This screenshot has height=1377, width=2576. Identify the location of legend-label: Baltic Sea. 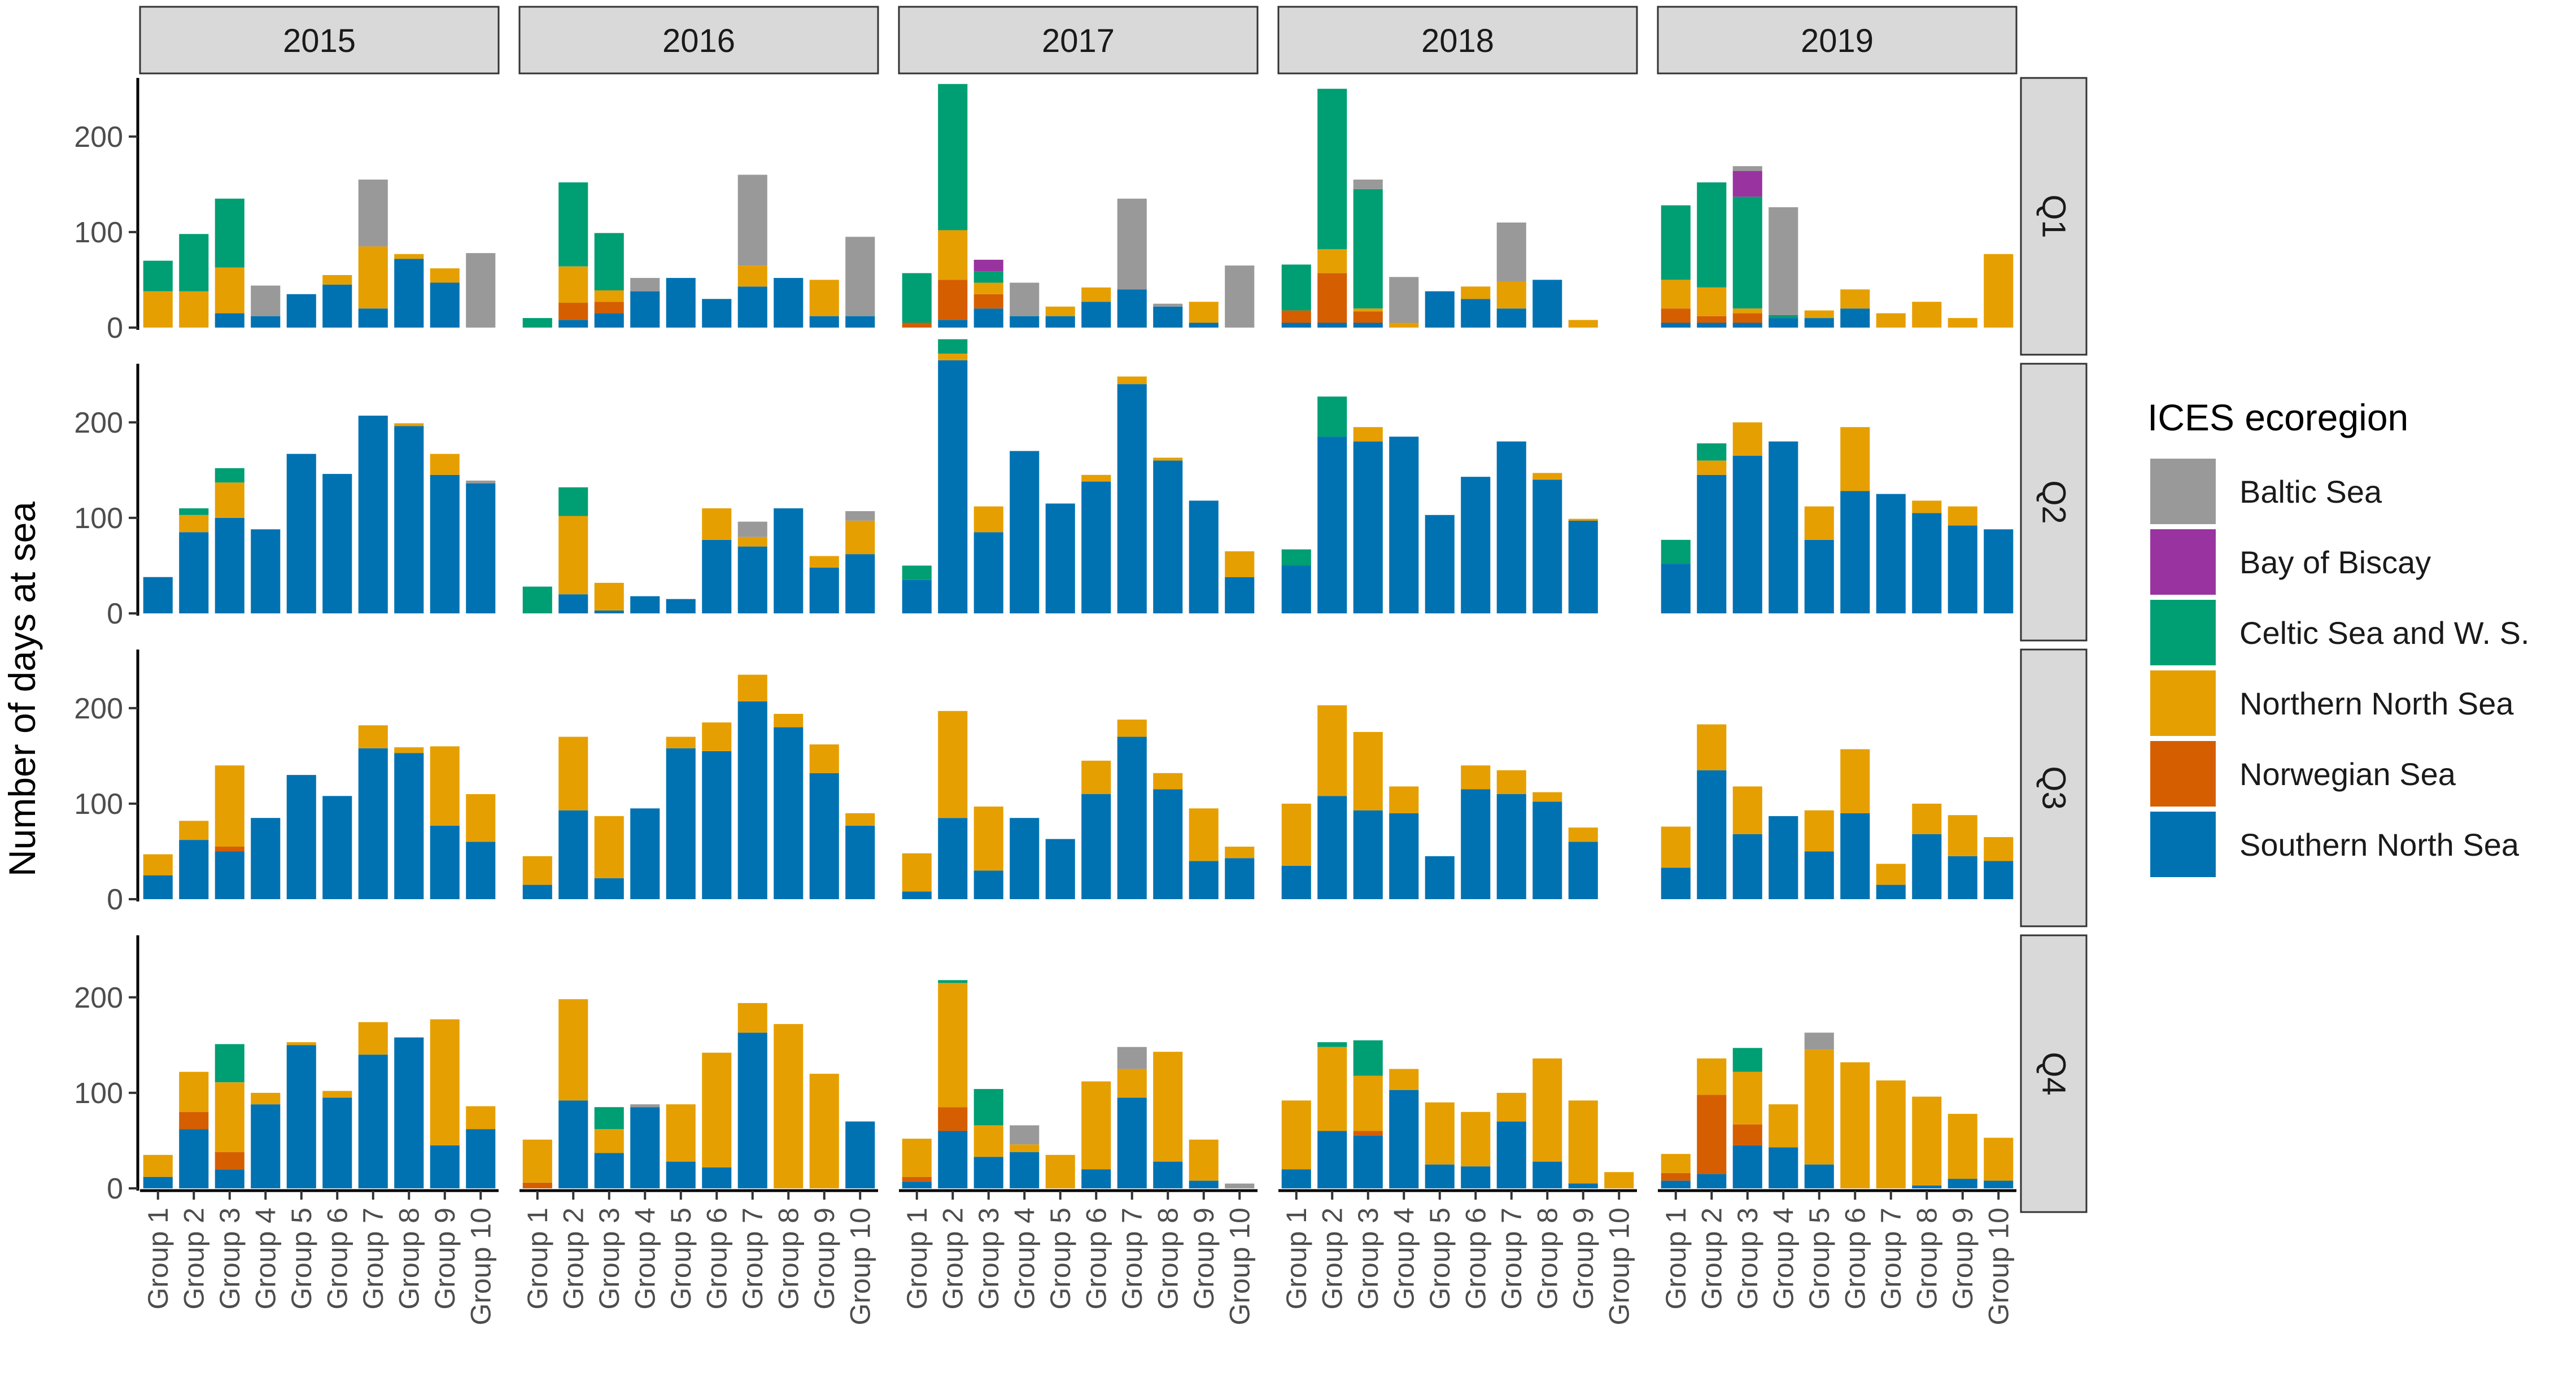
(2311, 492).